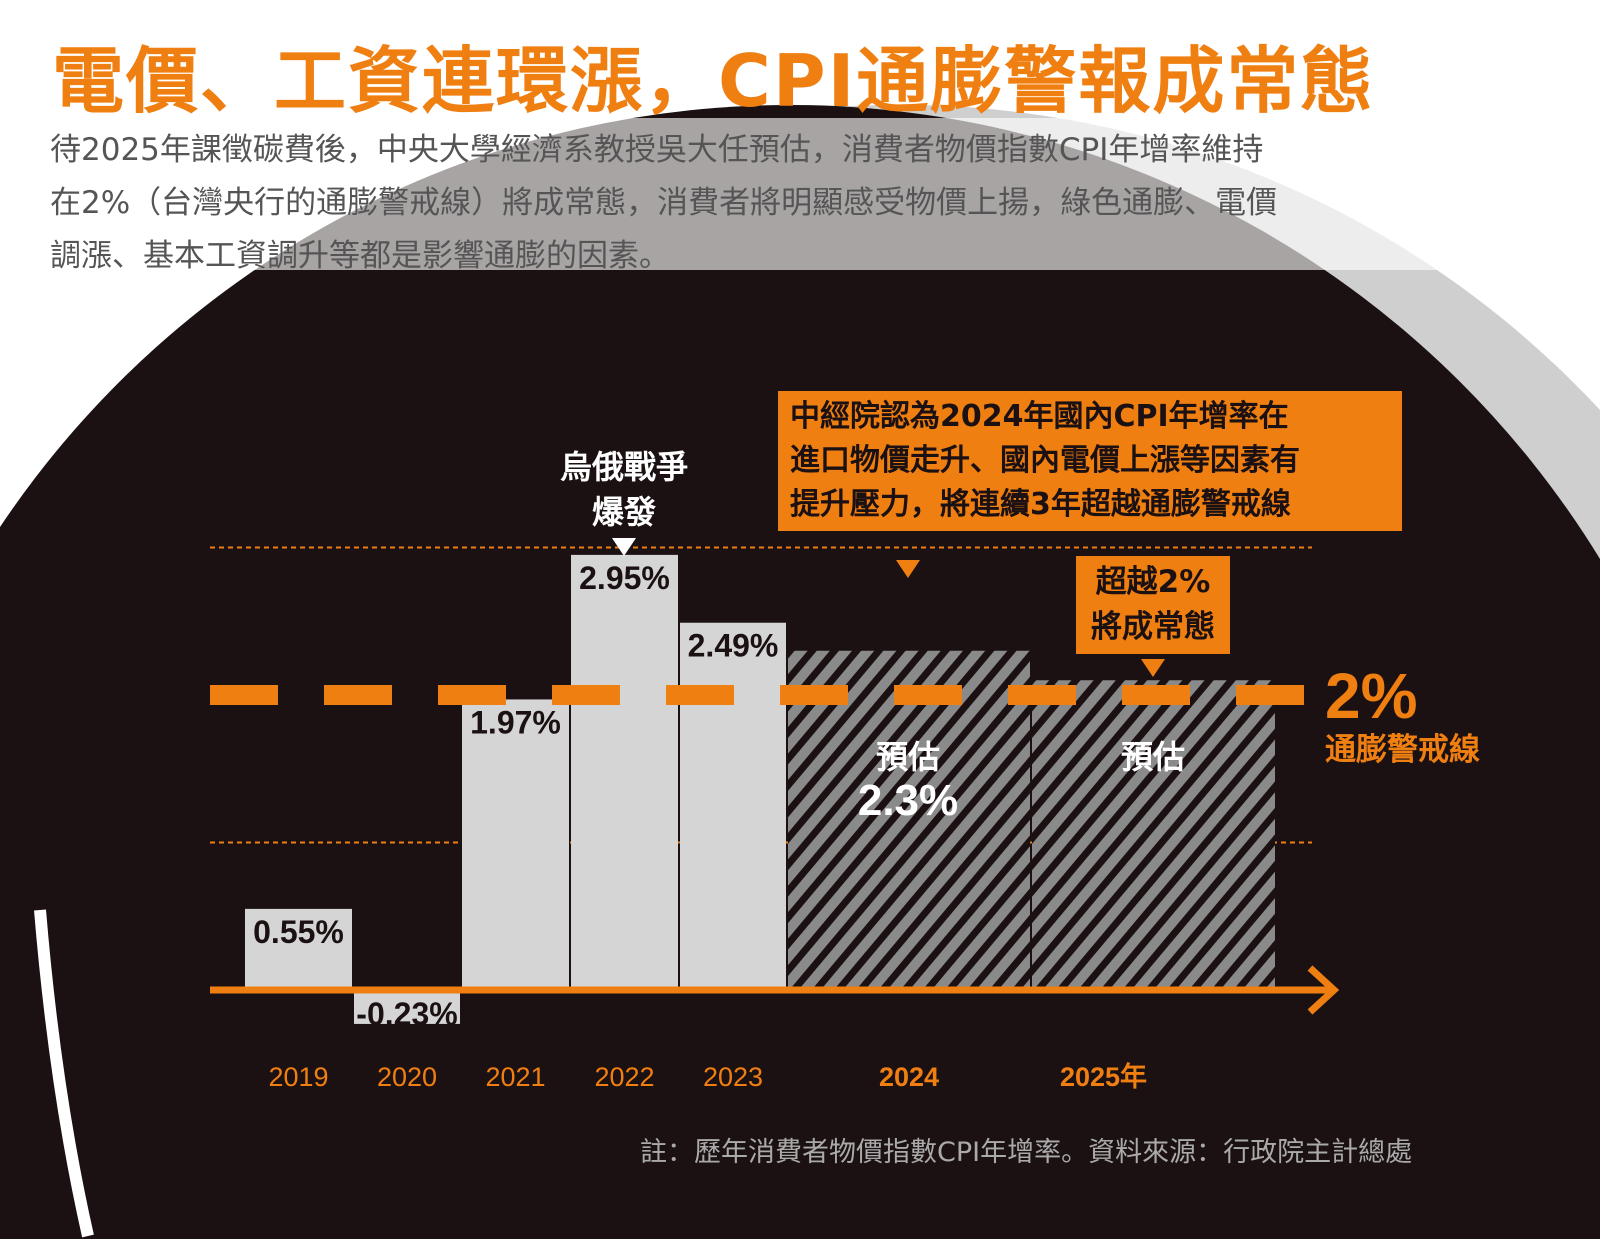 This screenshot has height=1239, width=1600. What do you see at coordinates (909, 1077) in the screenshot?
I see `x-tick-label: 2024` at bounding box center [909, 1077].